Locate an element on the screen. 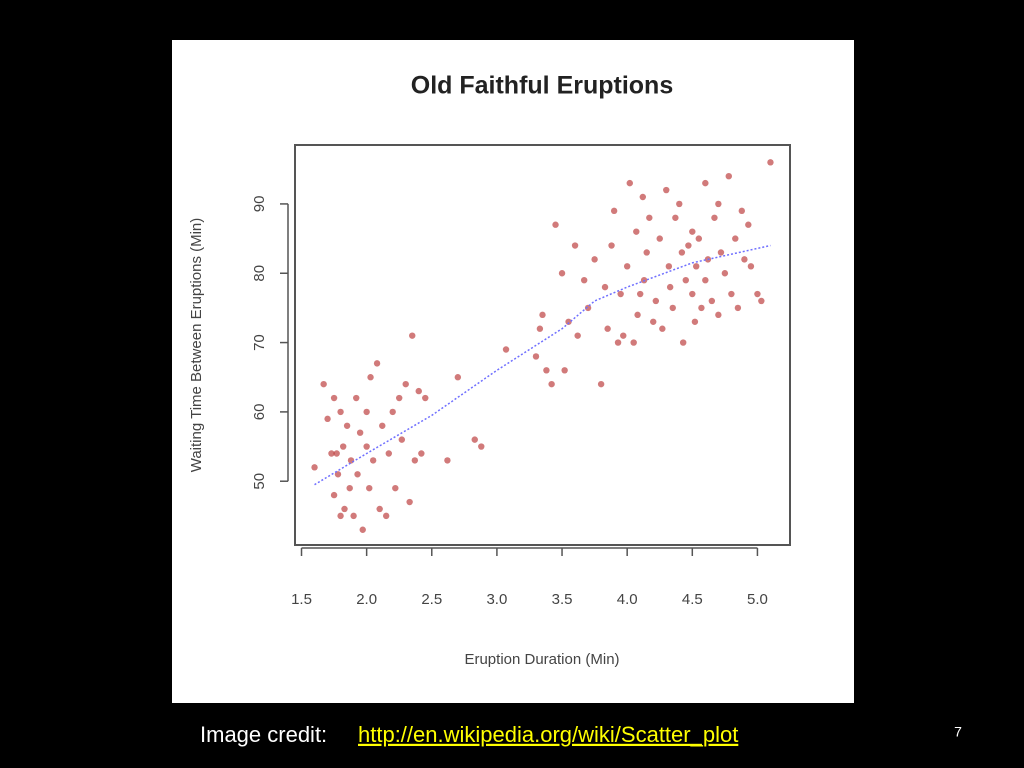  page-number: 7 is located at coordinates (958, 732).